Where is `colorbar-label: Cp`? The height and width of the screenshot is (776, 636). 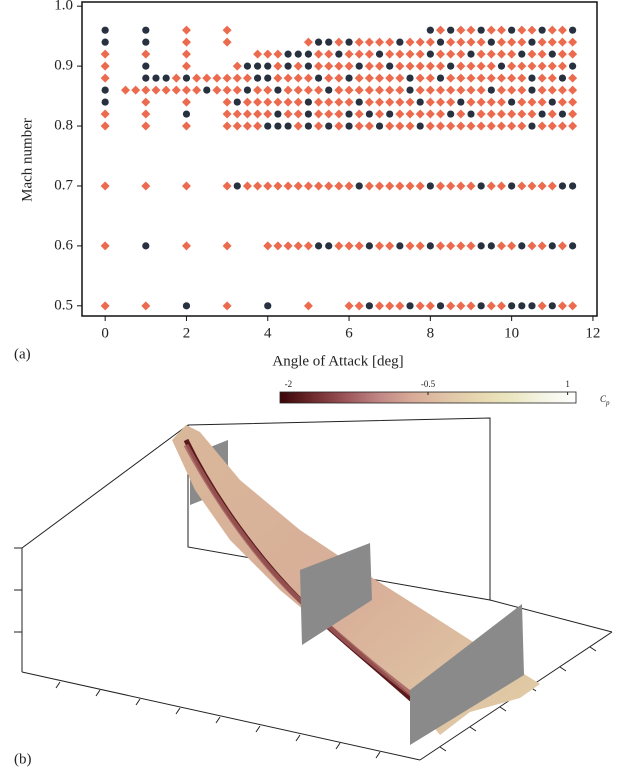
colorbar-label: Cp is located at coordinates (605, 400).